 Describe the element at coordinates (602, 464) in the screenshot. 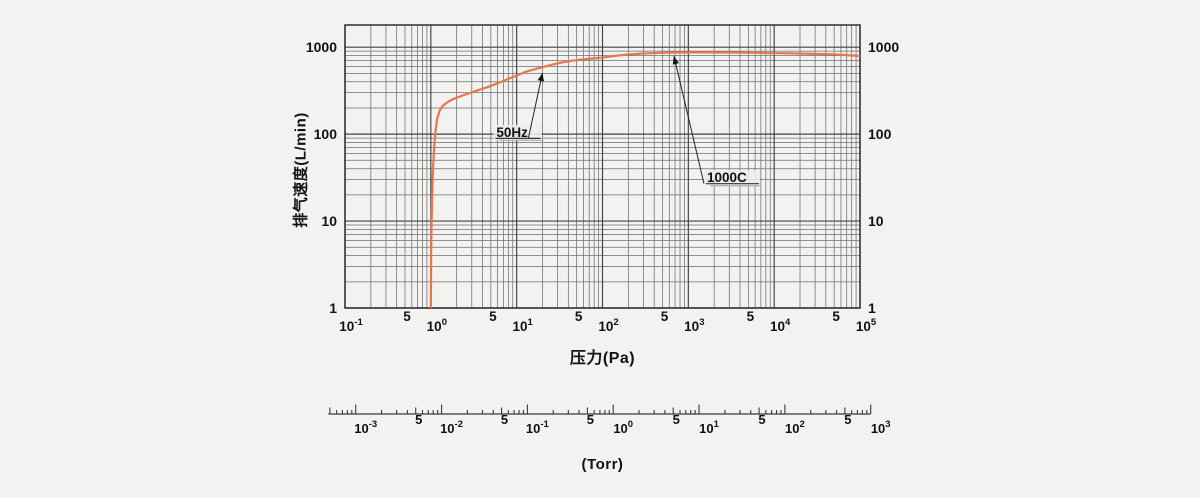

I see `secondary-axis-title: (Torr)` at that location.